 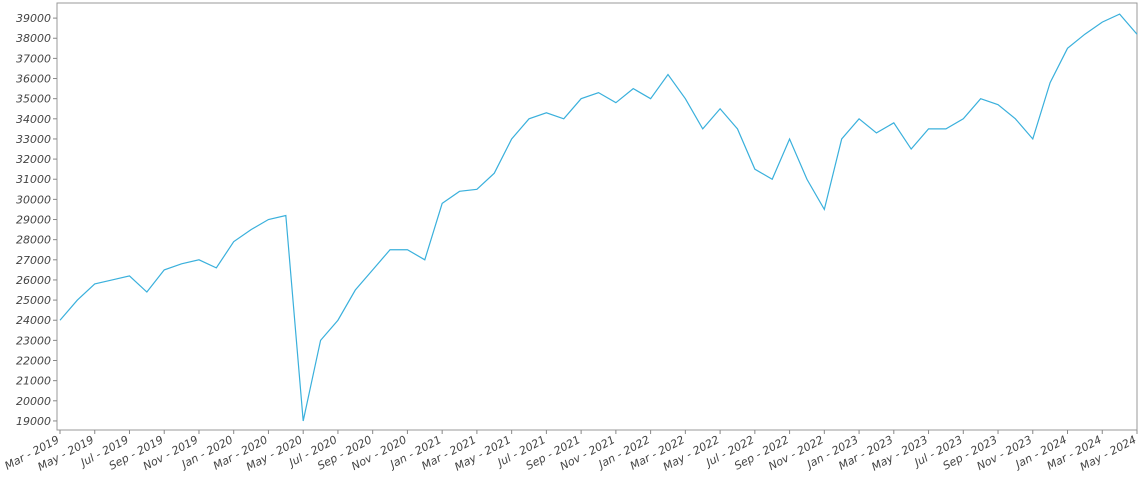 I want to click on y-tick-label: 28000, so click(x=33, y=240).